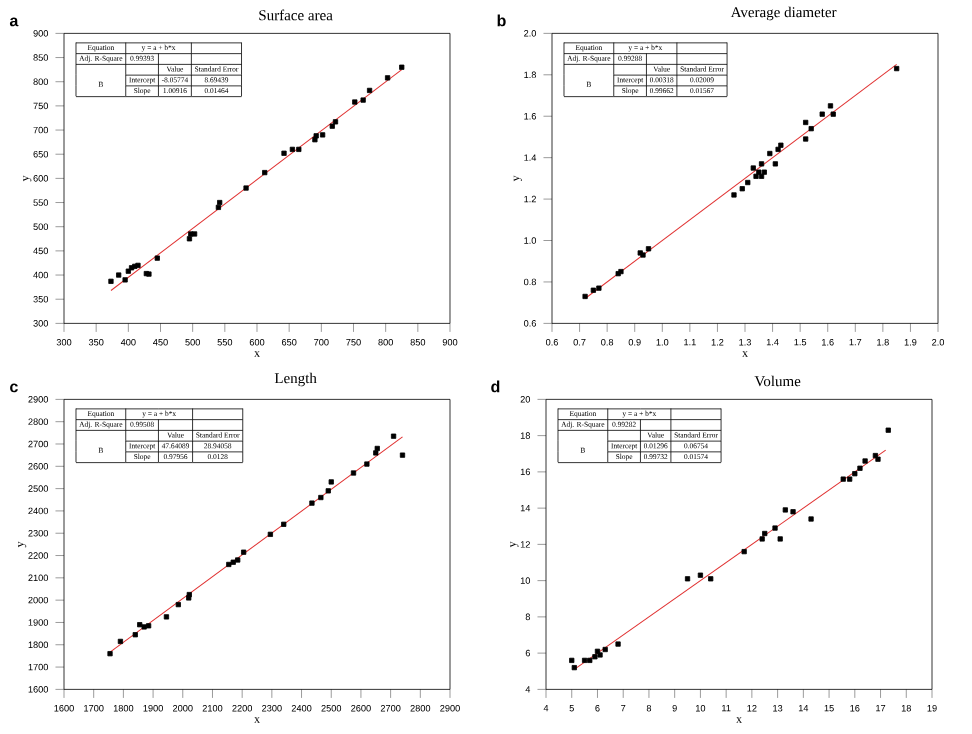  I want to click on text: b, so click(501, 20).